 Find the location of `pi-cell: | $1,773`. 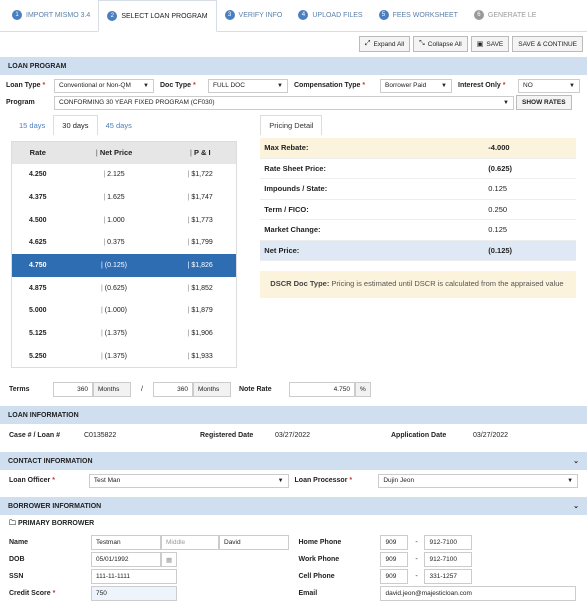

pi-cell: | $1,773 is located at coordinates (200, 220).